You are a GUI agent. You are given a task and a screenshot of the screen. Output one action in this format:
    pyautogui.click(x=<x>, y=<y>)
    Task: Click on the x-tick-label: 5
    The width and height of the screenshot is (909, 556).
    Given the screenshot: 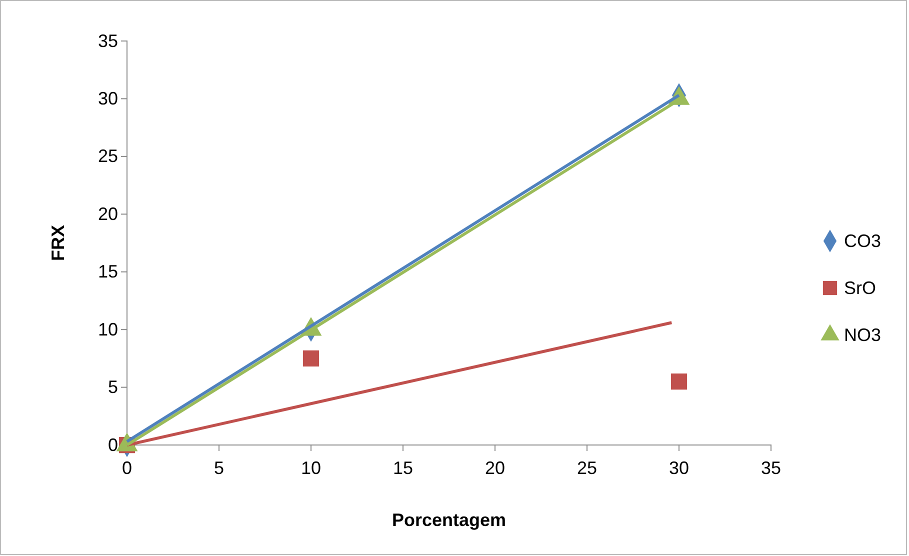 What is the action you would take?
    pyautogui.click(x=219, y=468)
    